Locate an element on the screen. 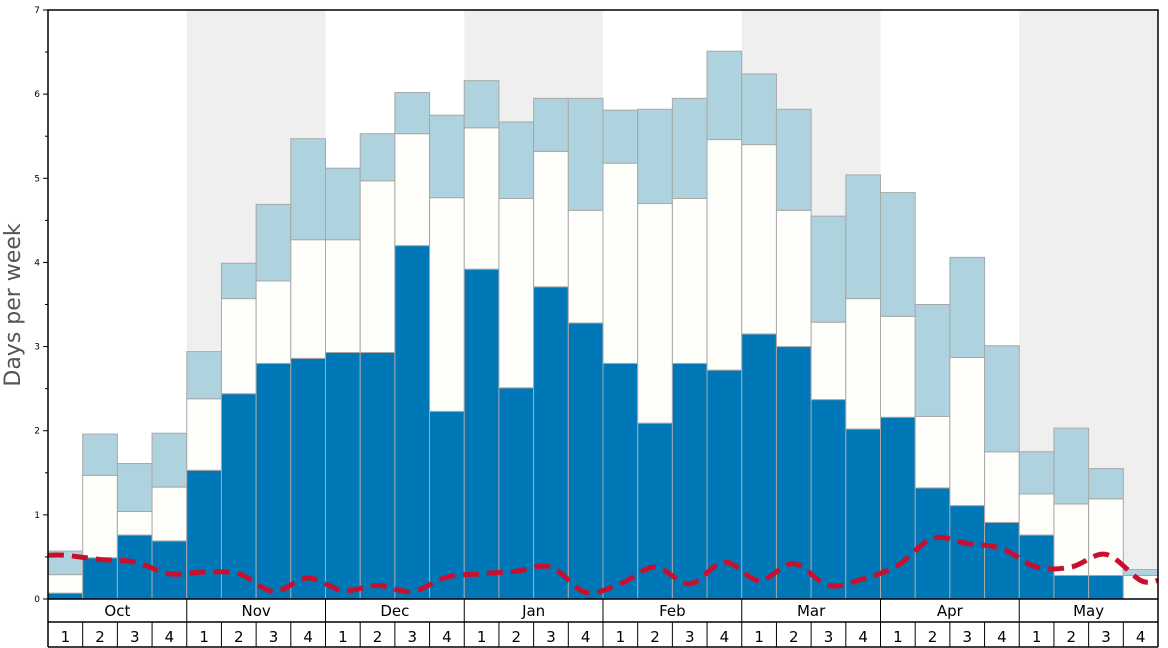  y-tick-label: 5 is located at coordinates (37, 179).